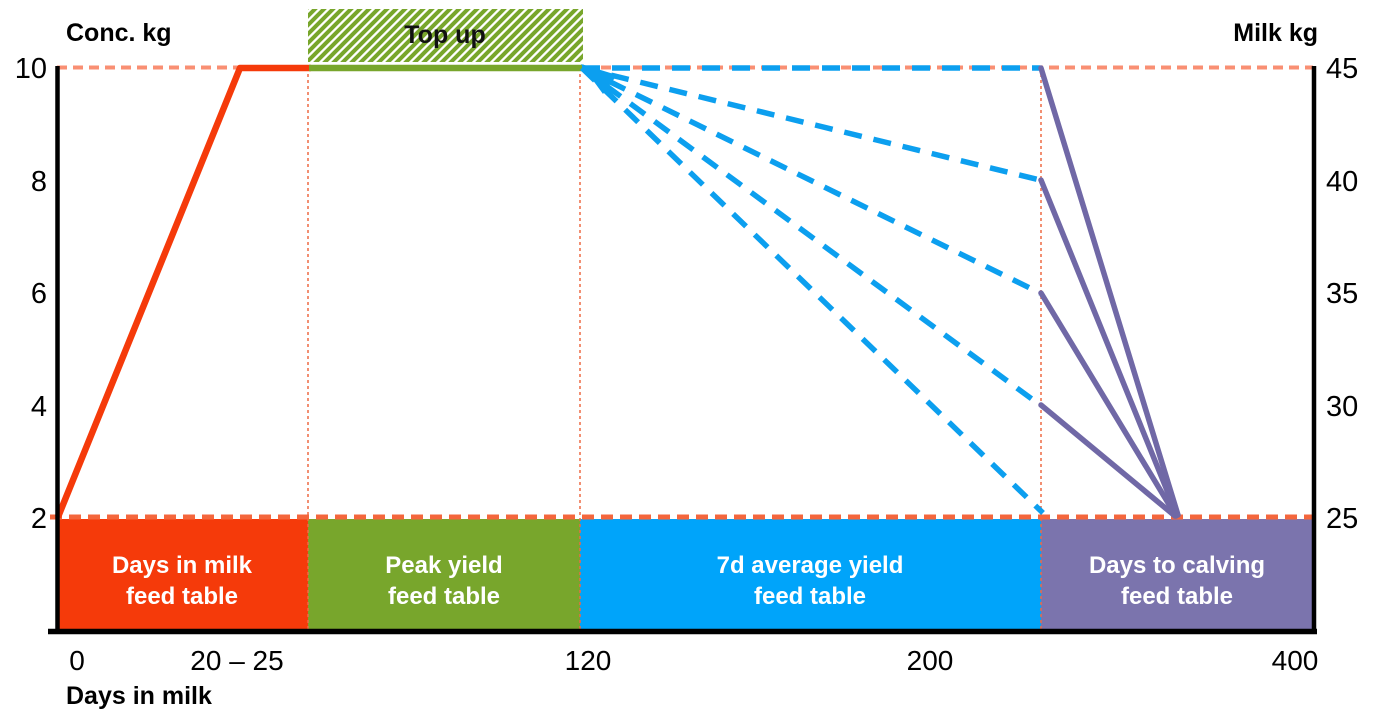 The image size is (1385, 726). I want to click on band-days-in-milk-label-1: Days in milk, so click(182, 565).